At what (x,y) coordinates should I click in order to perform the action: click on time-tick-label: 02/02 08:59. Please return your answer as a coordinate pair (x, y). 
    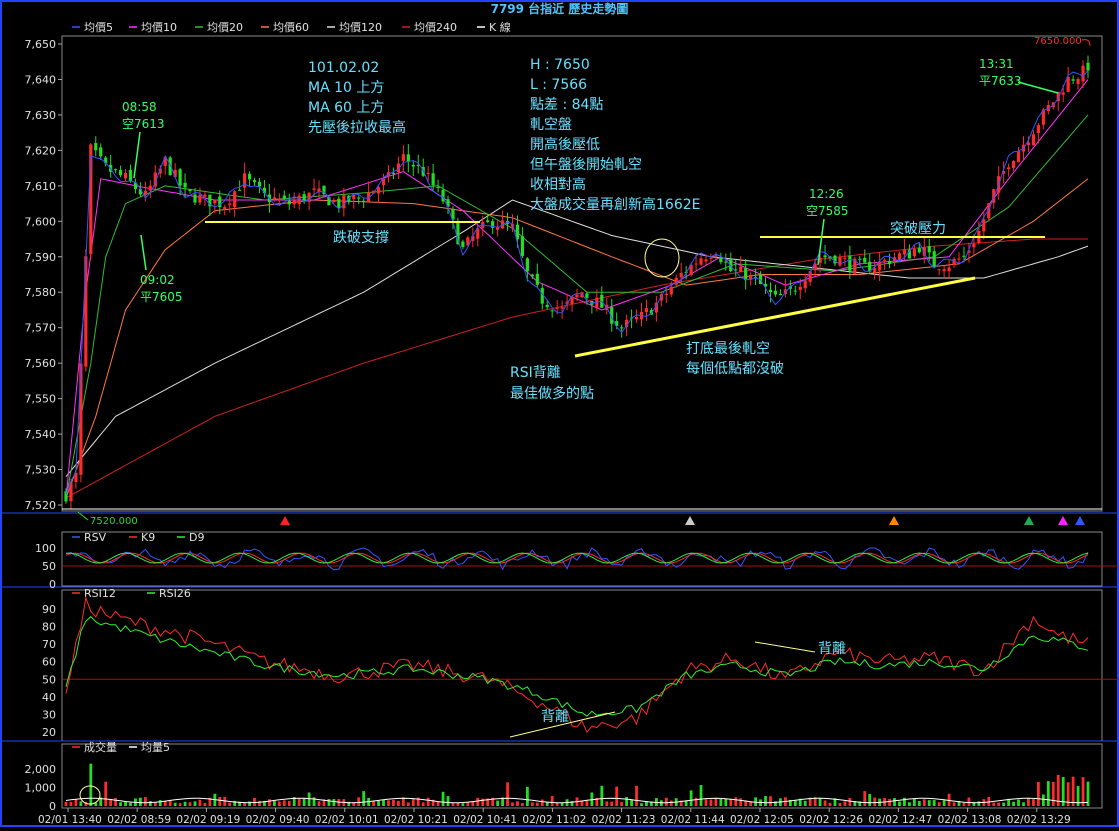
    Looking at the image, I should click on (139, 820).